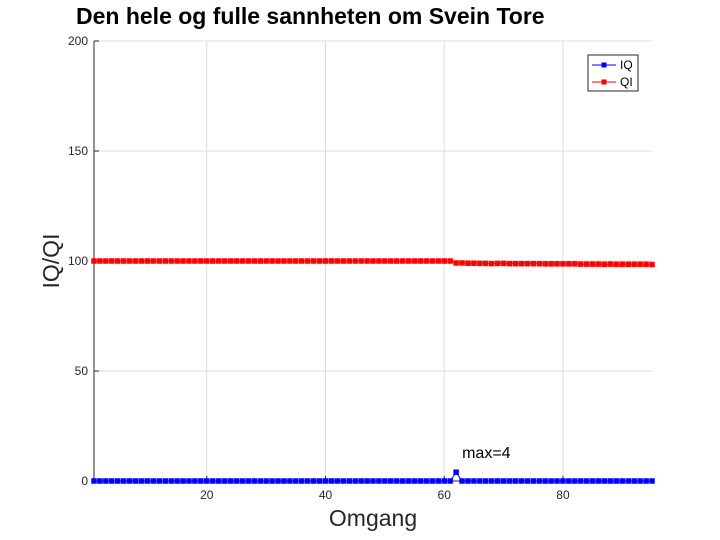  Describe the element at coordinates (604, 82) in the screenshot. I see `legend-marker` at that location.